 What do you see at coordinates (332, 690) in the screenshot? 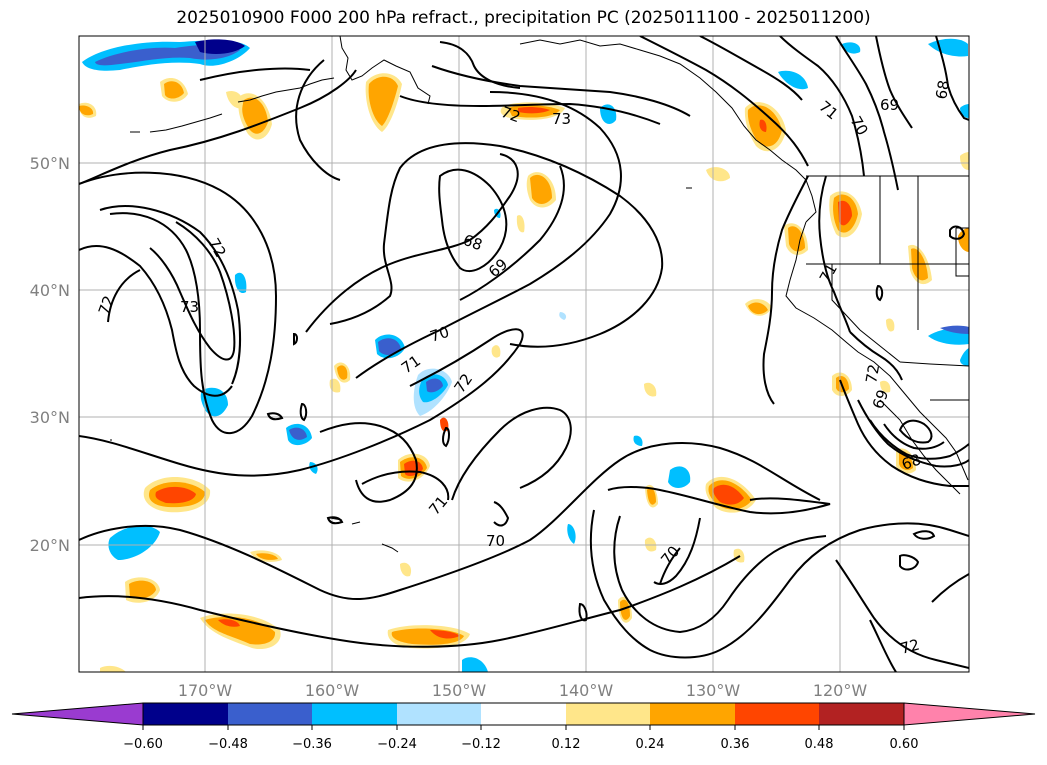
I see `lon-label: 160°W` at bounding box center [332, 690].